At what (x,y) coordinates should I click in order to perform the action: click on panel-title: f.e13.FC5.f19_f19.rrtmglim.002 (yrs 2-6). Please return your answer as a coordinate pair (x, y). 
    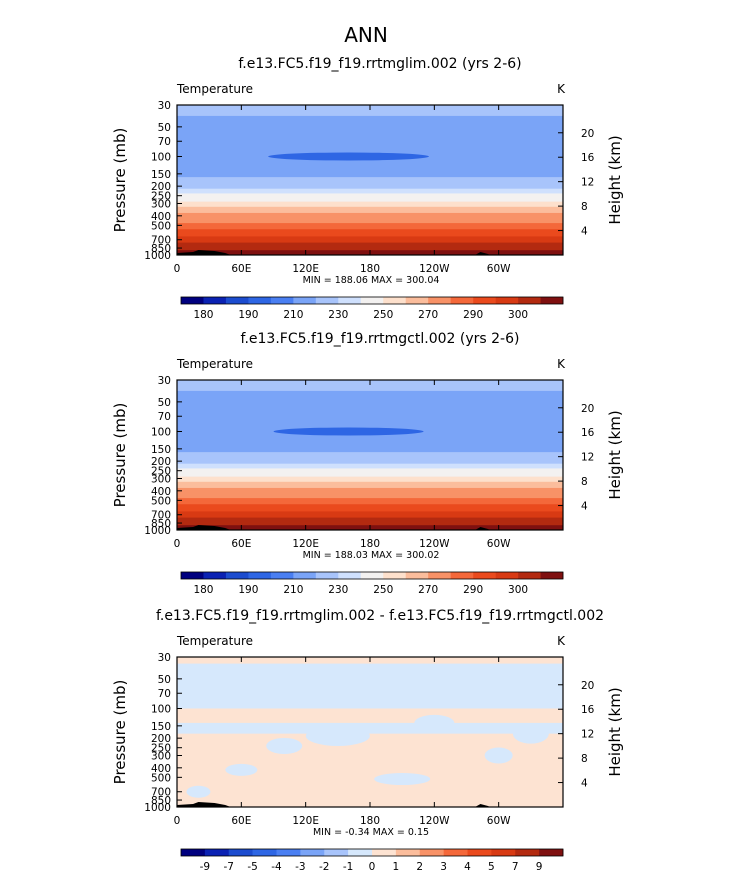
    Looking at the image, I should click on (379, 64).